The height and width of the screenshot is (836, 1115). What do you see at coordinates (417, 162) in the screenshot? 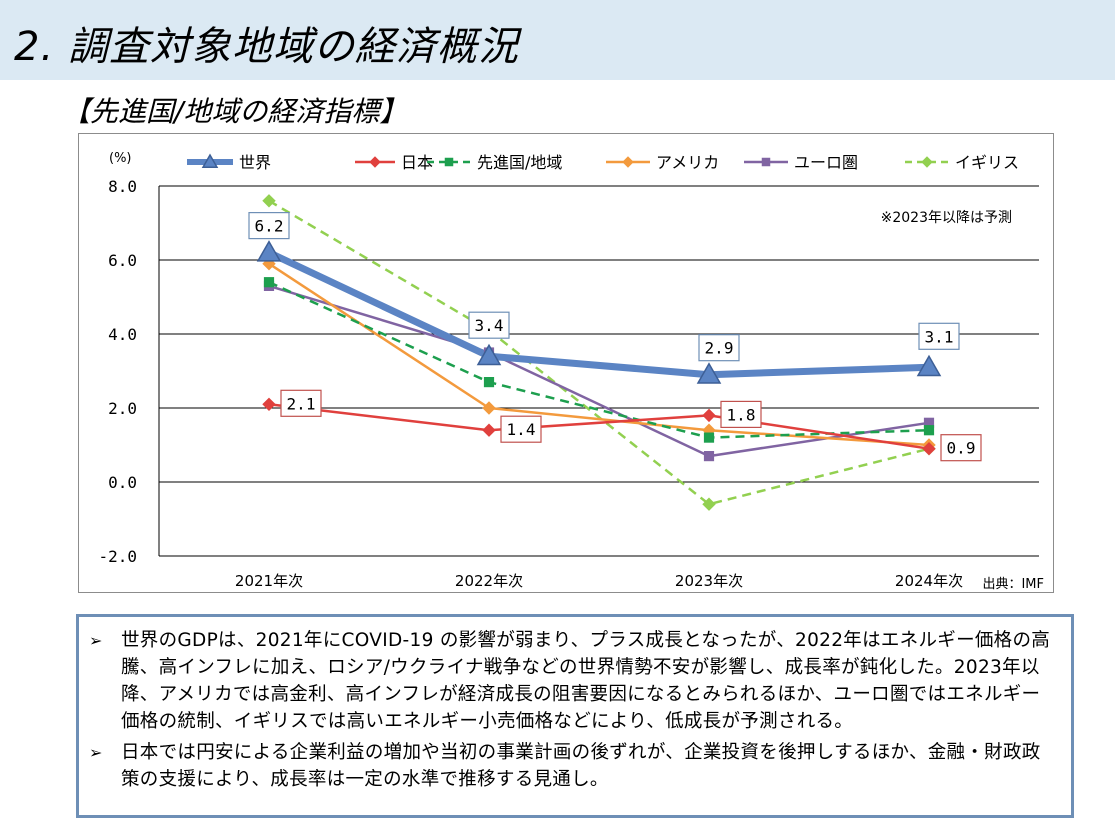
I see `legend-label: 日本` at bounding box center [417, 162].